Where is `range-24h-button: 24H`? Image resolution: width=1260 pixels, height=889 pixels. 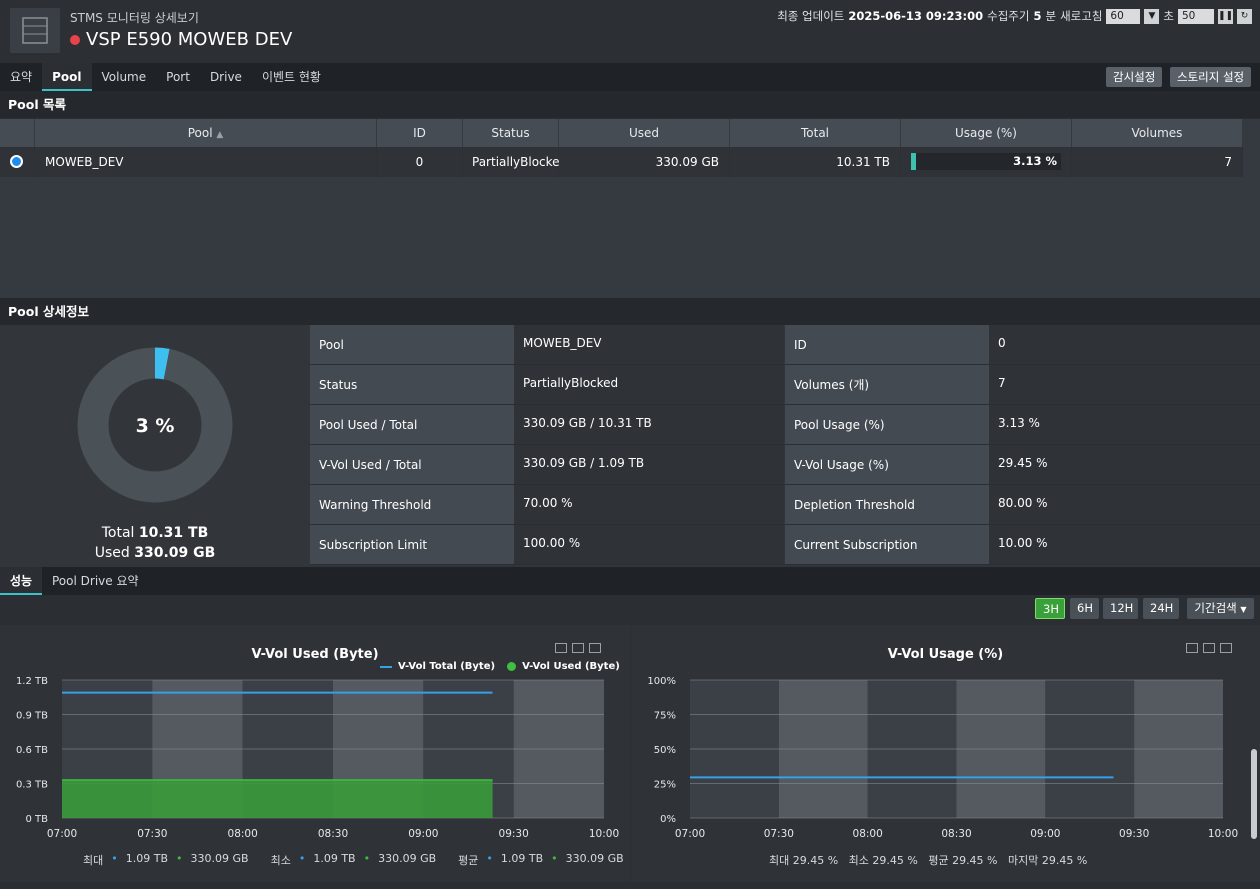
range-24h-button: 24H is located at coordinates (1161, 608).